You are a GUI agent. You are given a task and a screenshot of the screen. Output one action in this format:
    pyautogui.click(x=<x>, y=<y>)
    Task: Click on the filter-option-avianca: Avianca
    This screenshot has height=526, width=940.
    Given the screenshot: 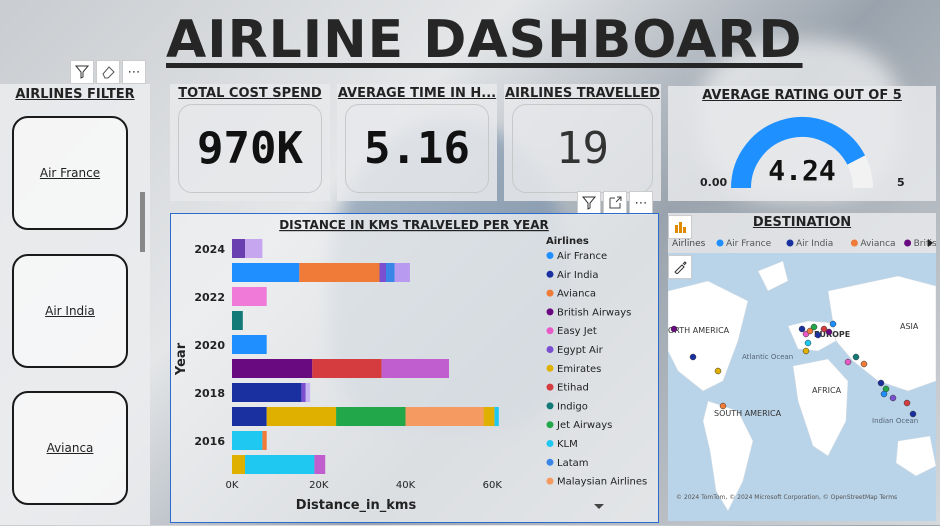 What is the action you would take?
    pyautogui.click(x=70, y=448)
    